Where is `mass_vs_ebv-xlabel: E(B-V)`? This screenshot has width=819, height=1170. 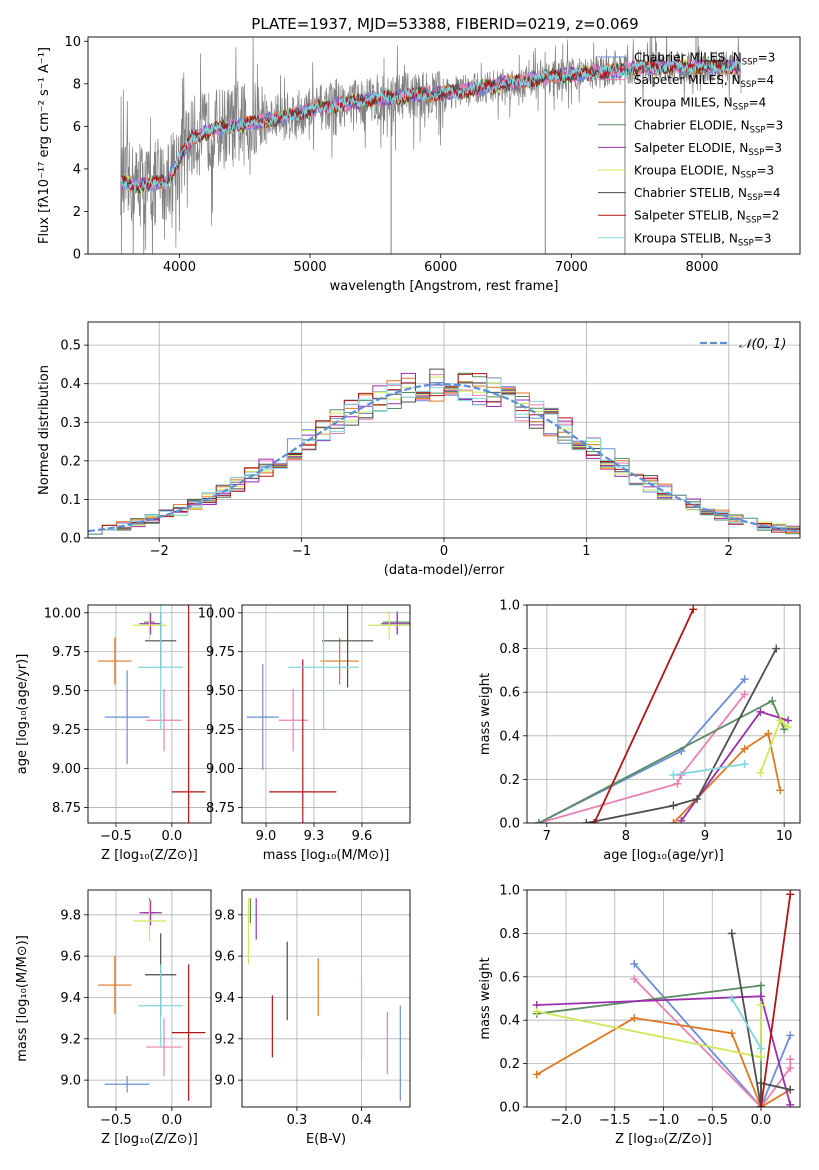 mass_vs_ebv-xlabel: E(B-V) is located at coordinates (326, 1139).